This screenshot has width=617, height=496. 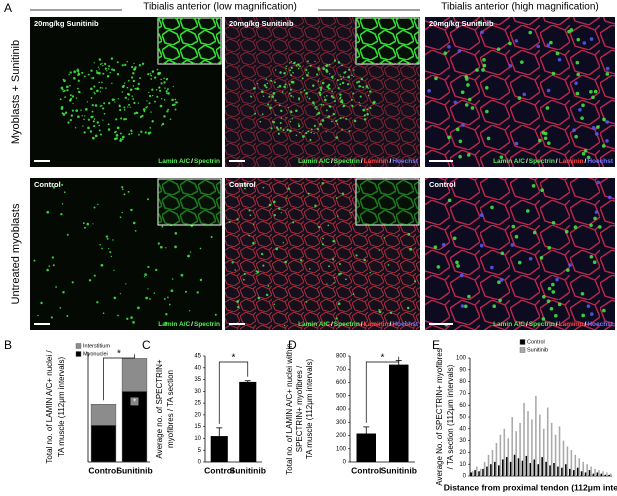 What do you see at coordinates (436, 345) in the screenshot?
I see `panel-letter: E` at bounding box center [436, 345].